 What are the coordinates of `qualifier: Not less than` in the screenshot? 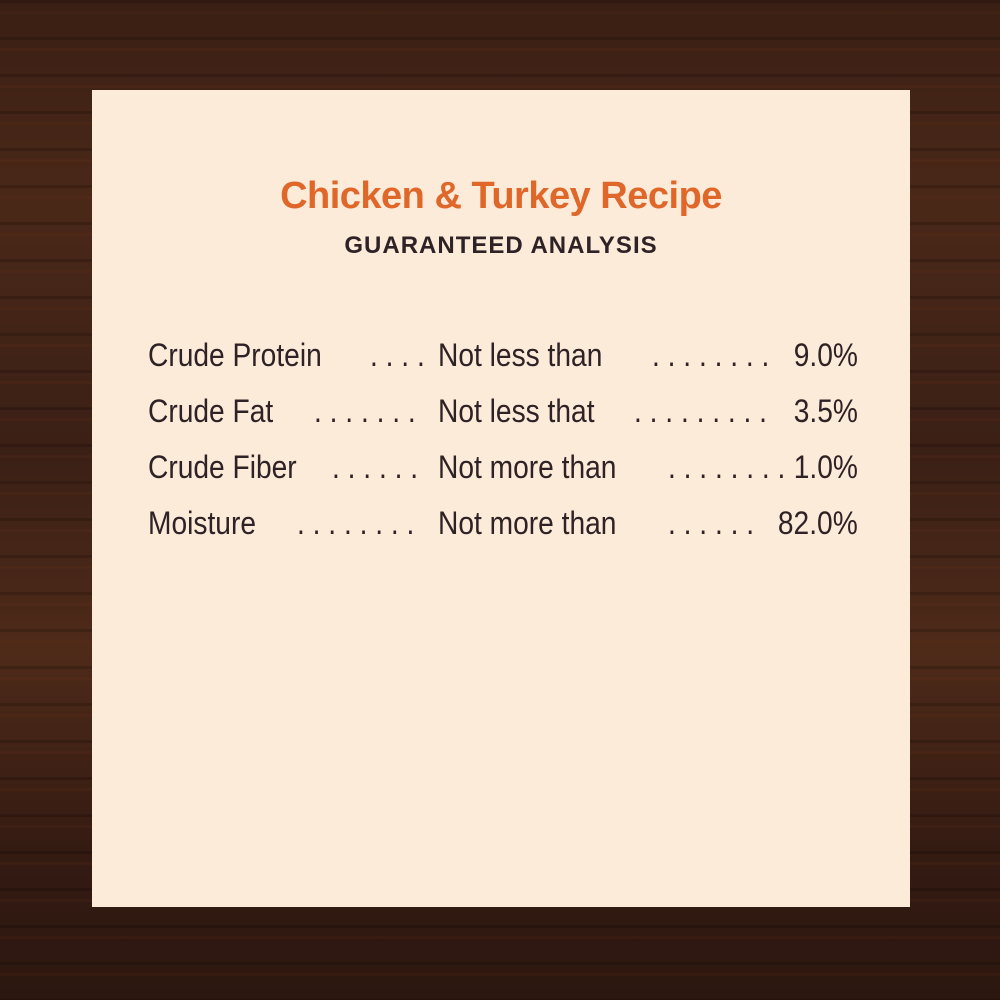 It's located at (520, 355).